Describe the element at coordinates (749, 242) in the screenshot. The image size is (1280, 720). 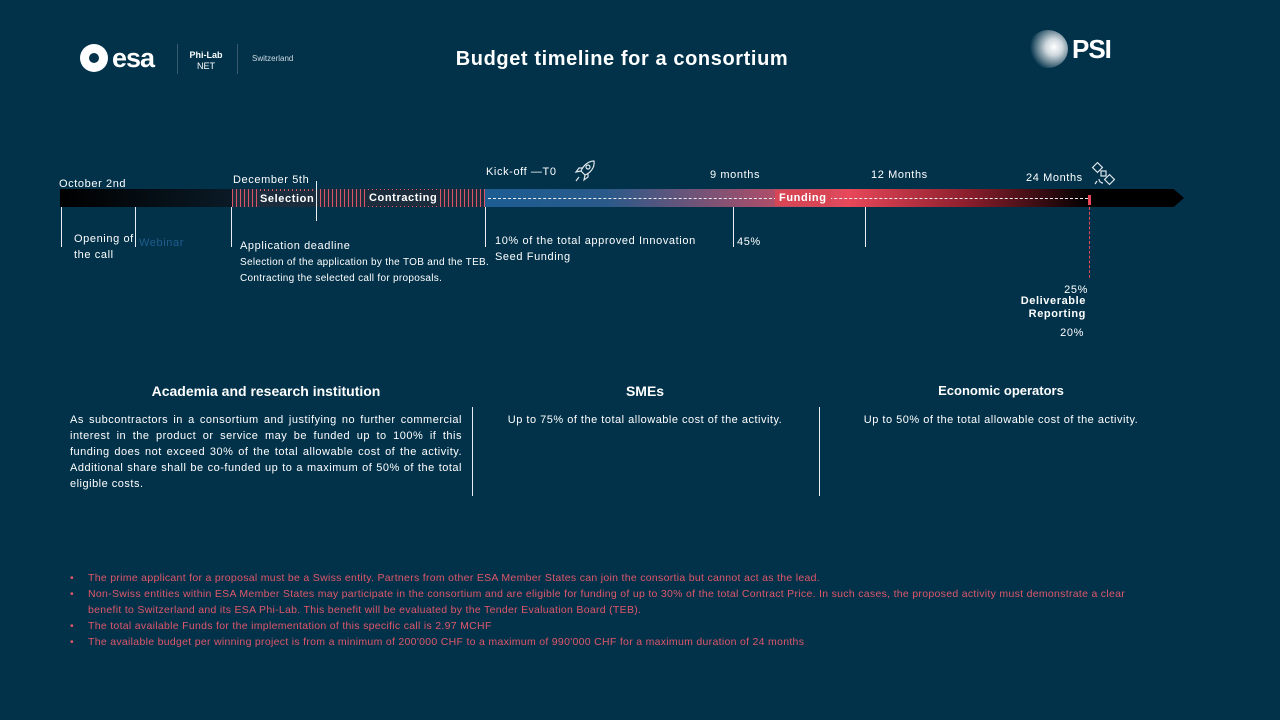
I see `event-9months-pct: 45%` at that location.